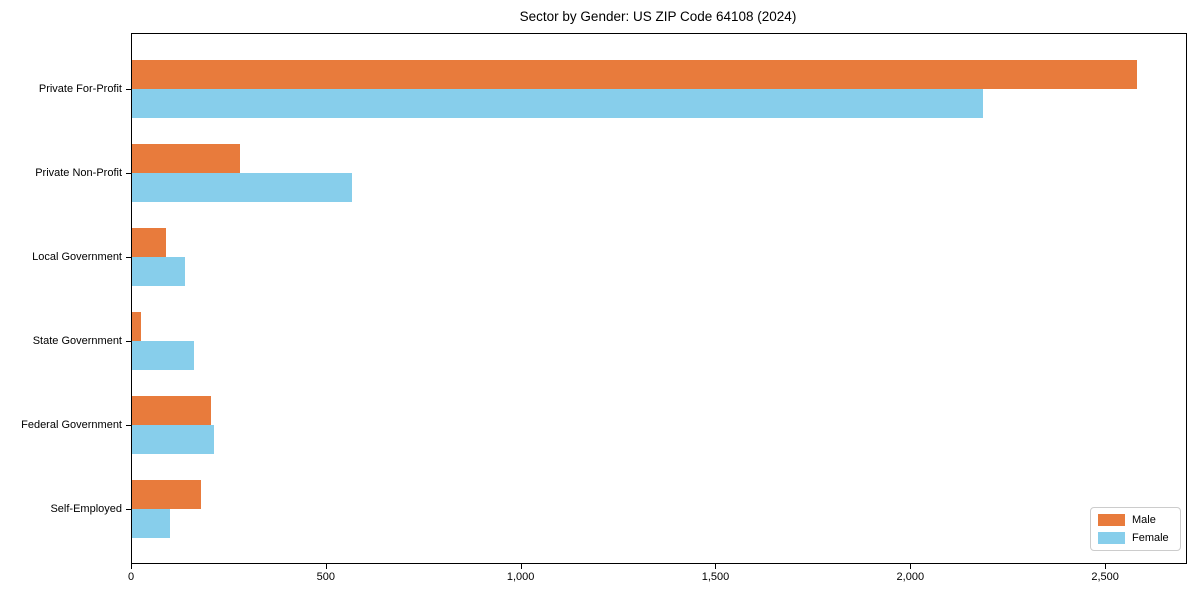 This screenshot has height=600, width=1200. What do you see at coordinates (71, 424) in the screenshot?
I see `y-axis-category-label: Federal Government` at bounding box center [71, 424].